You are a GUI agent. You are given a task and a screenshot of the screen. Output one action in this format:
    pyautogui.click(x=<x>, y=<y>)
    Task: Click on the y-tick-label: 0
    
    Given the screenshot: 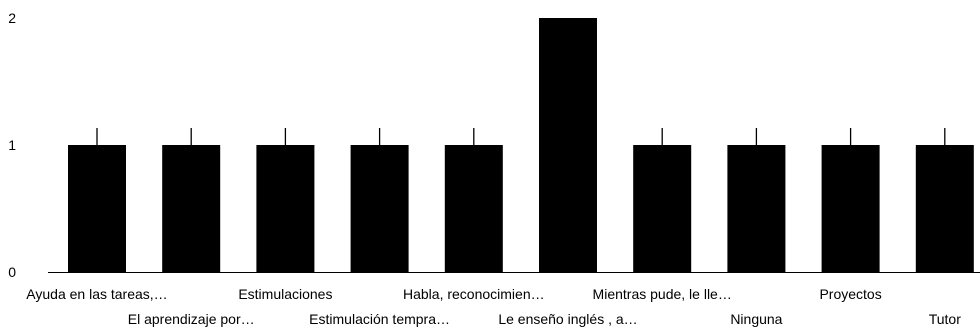 What is the action you would take?
    pyautogui.click(x=12, y=272)
    